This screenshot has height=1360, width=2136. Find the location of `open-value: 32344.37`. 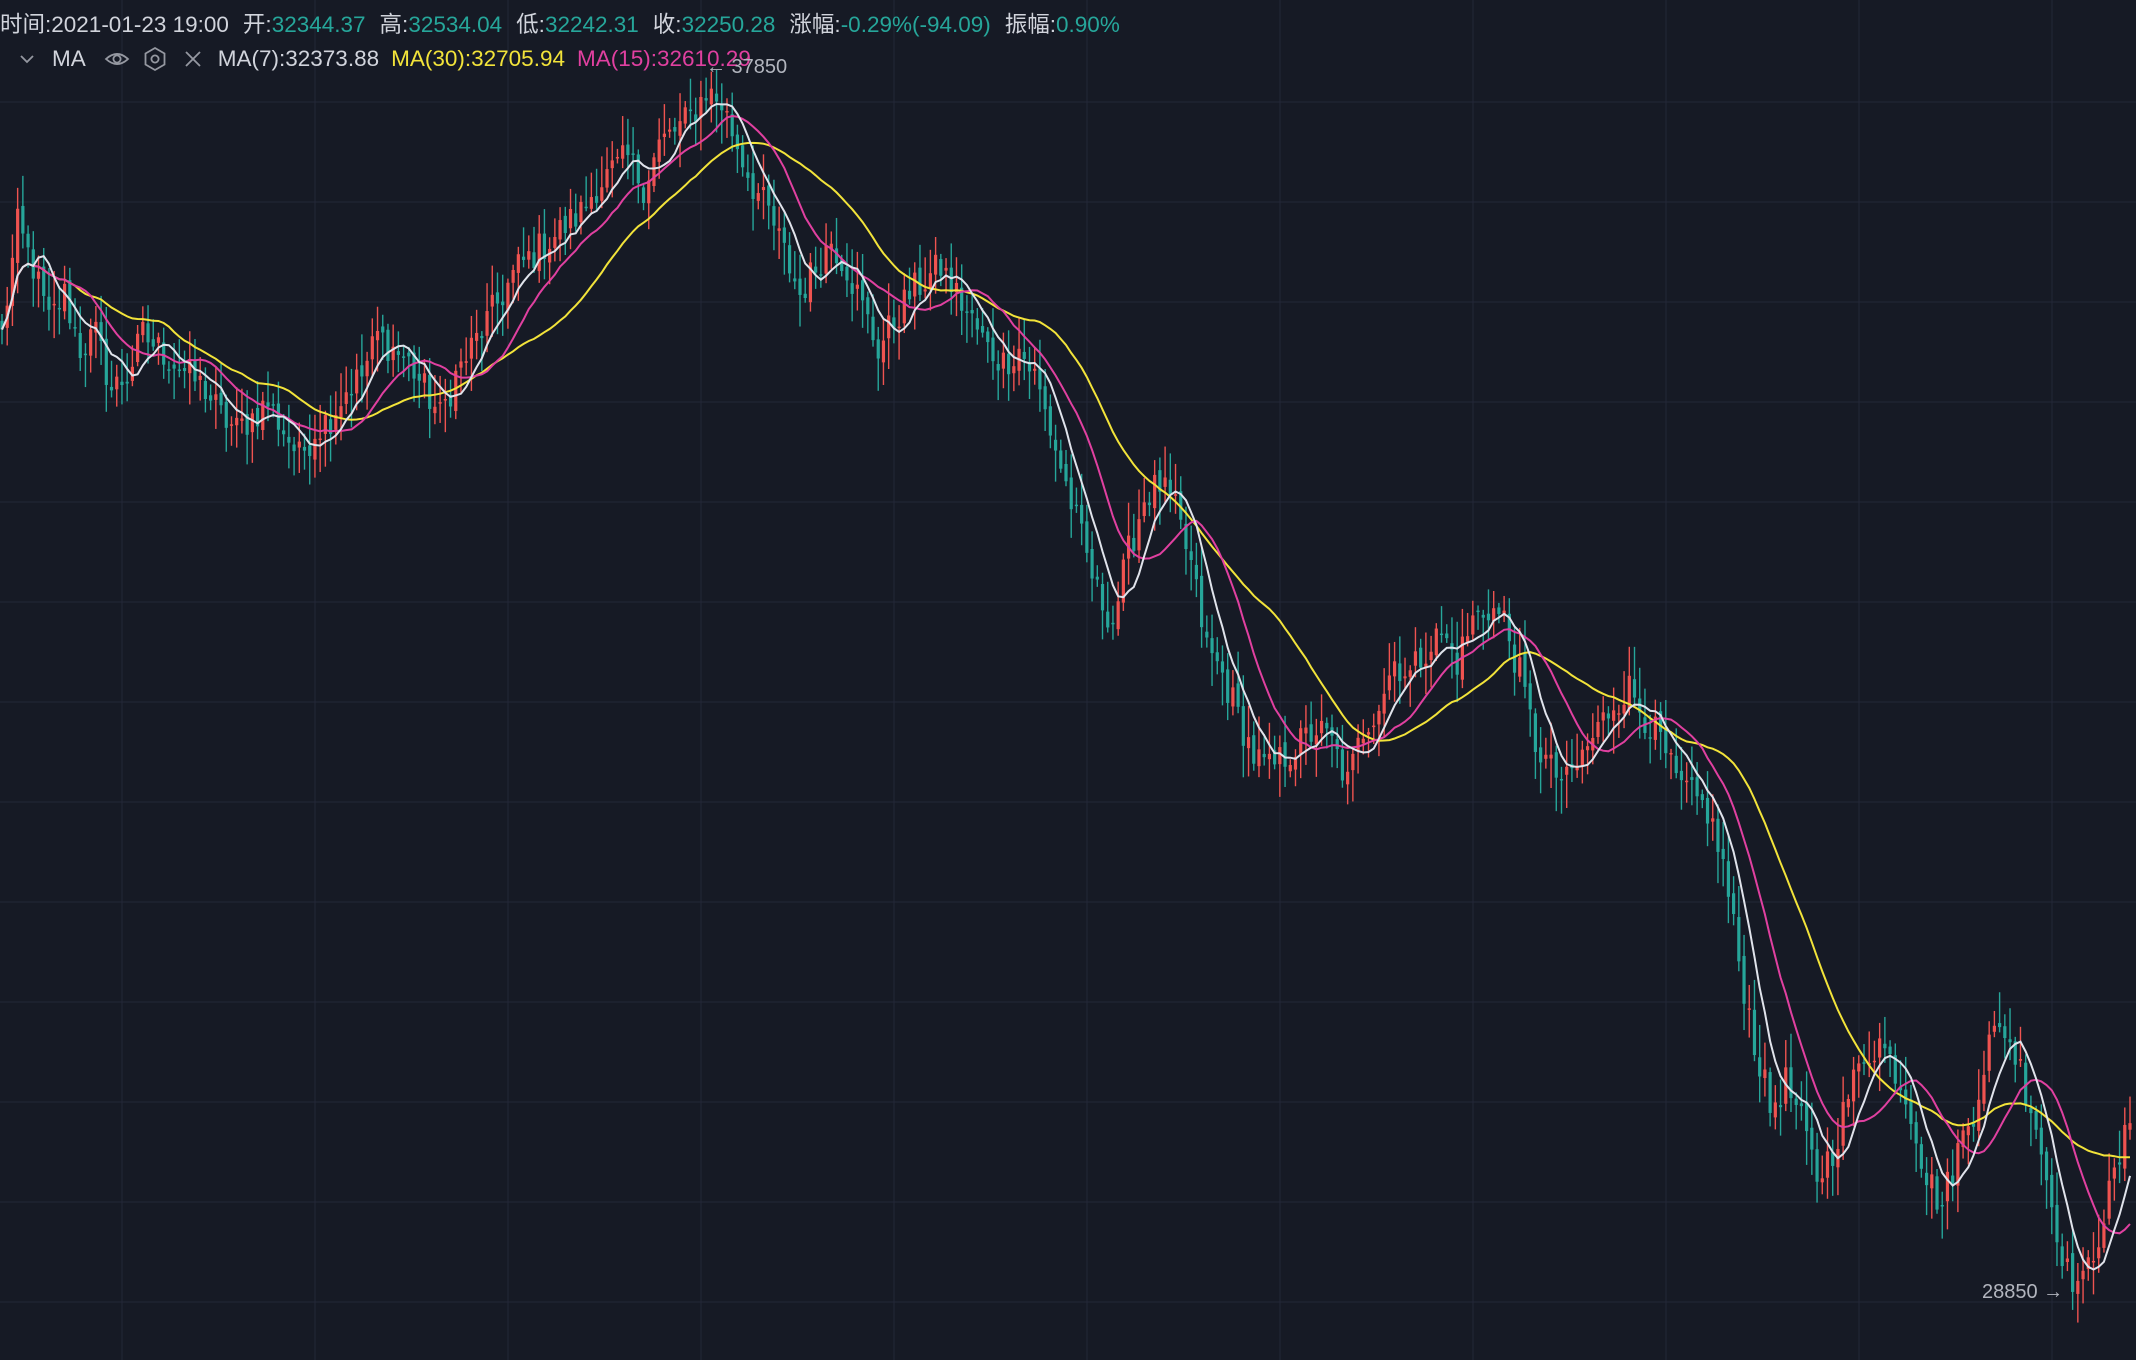

open-value: 32344.37 is located at coordinates (318, 24).